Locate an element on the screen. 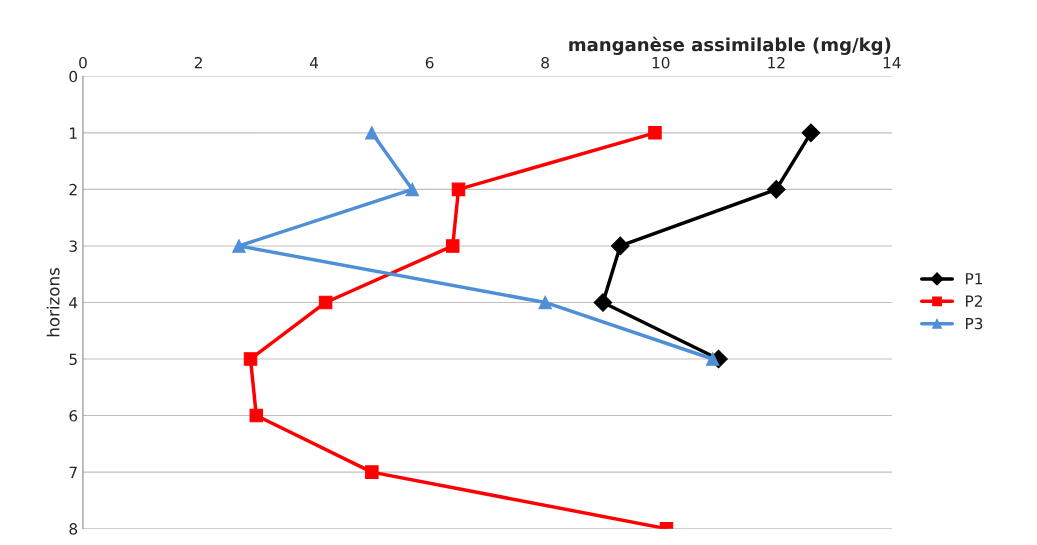  x-tick-label: 4 is located at coordinates (314, 63).